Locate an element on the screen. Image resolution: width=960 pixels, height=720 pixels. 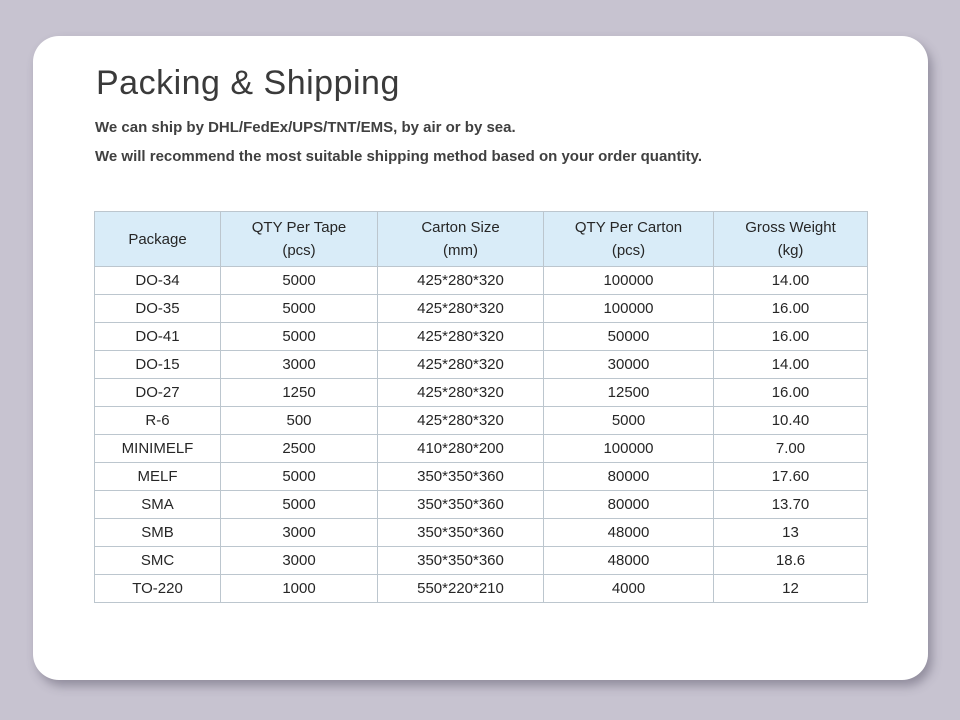
page-title: Packing & Shipping is located at coordinates (248, 83).